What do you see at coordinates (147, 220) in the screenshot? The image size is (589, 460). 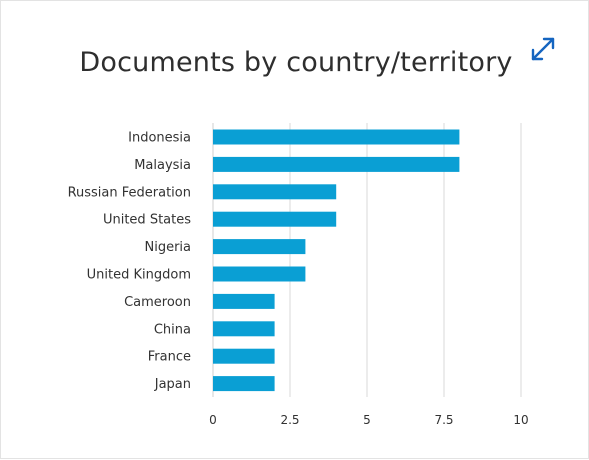 I see `category-label-3: United States` at bounding box center [147, 220].